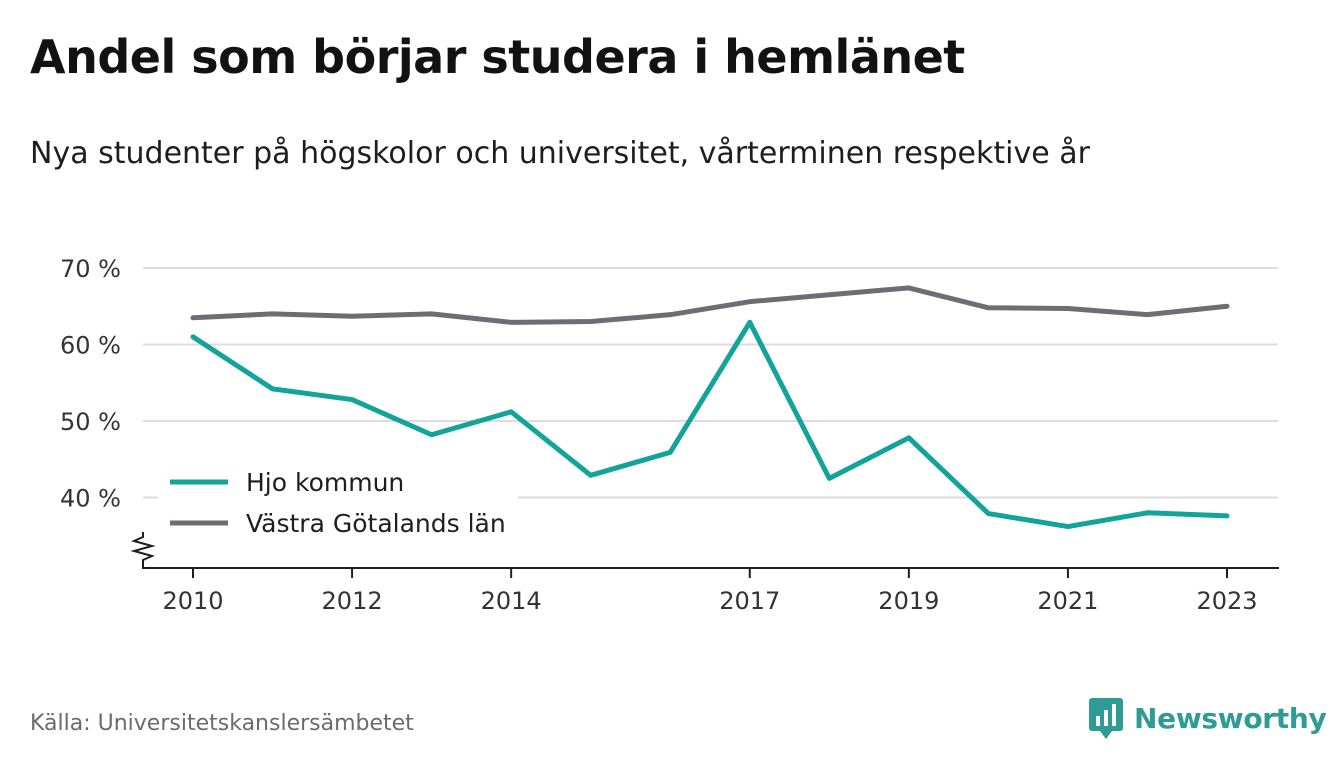  Describe the element at coordinates (749, 601) in the screenshot. I see `x-tick-label: 2017` at that location.